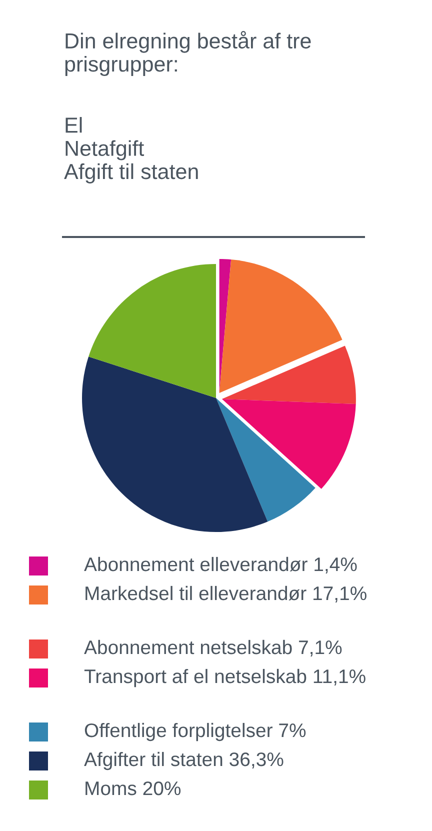 The image size is (432, 831). I want to click on legend-label: Markedsel til elleverandør 17,1%, so click(226, 594).